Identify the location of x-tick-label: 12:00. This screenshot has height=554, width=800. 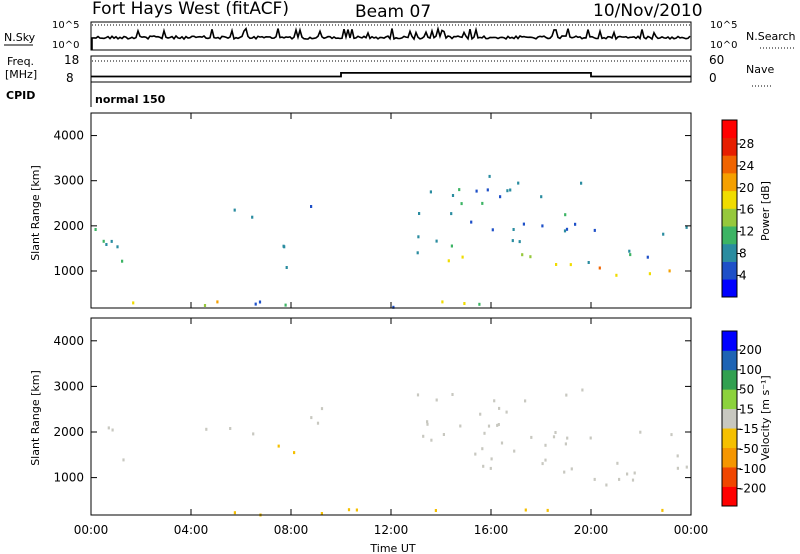
(391, 530).